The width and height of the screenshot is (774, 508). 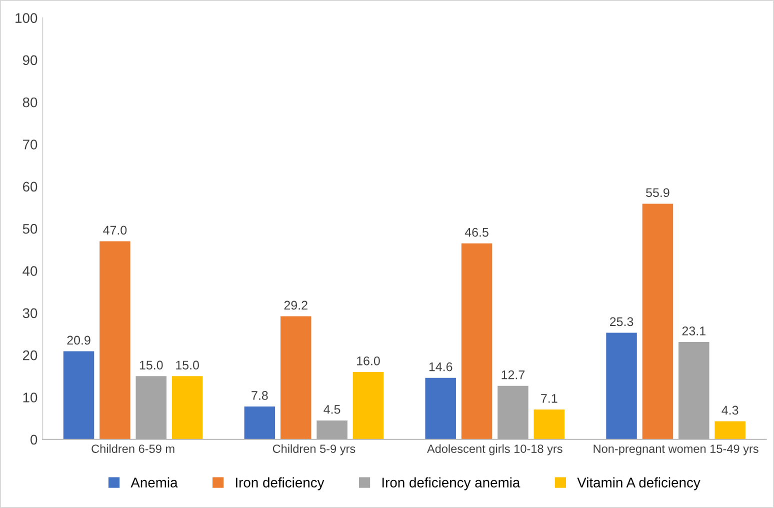 What do you see at coordinates (440, 367) in the screenshot?
I see `data-label: 14.6` at bounding box center [440, 367].